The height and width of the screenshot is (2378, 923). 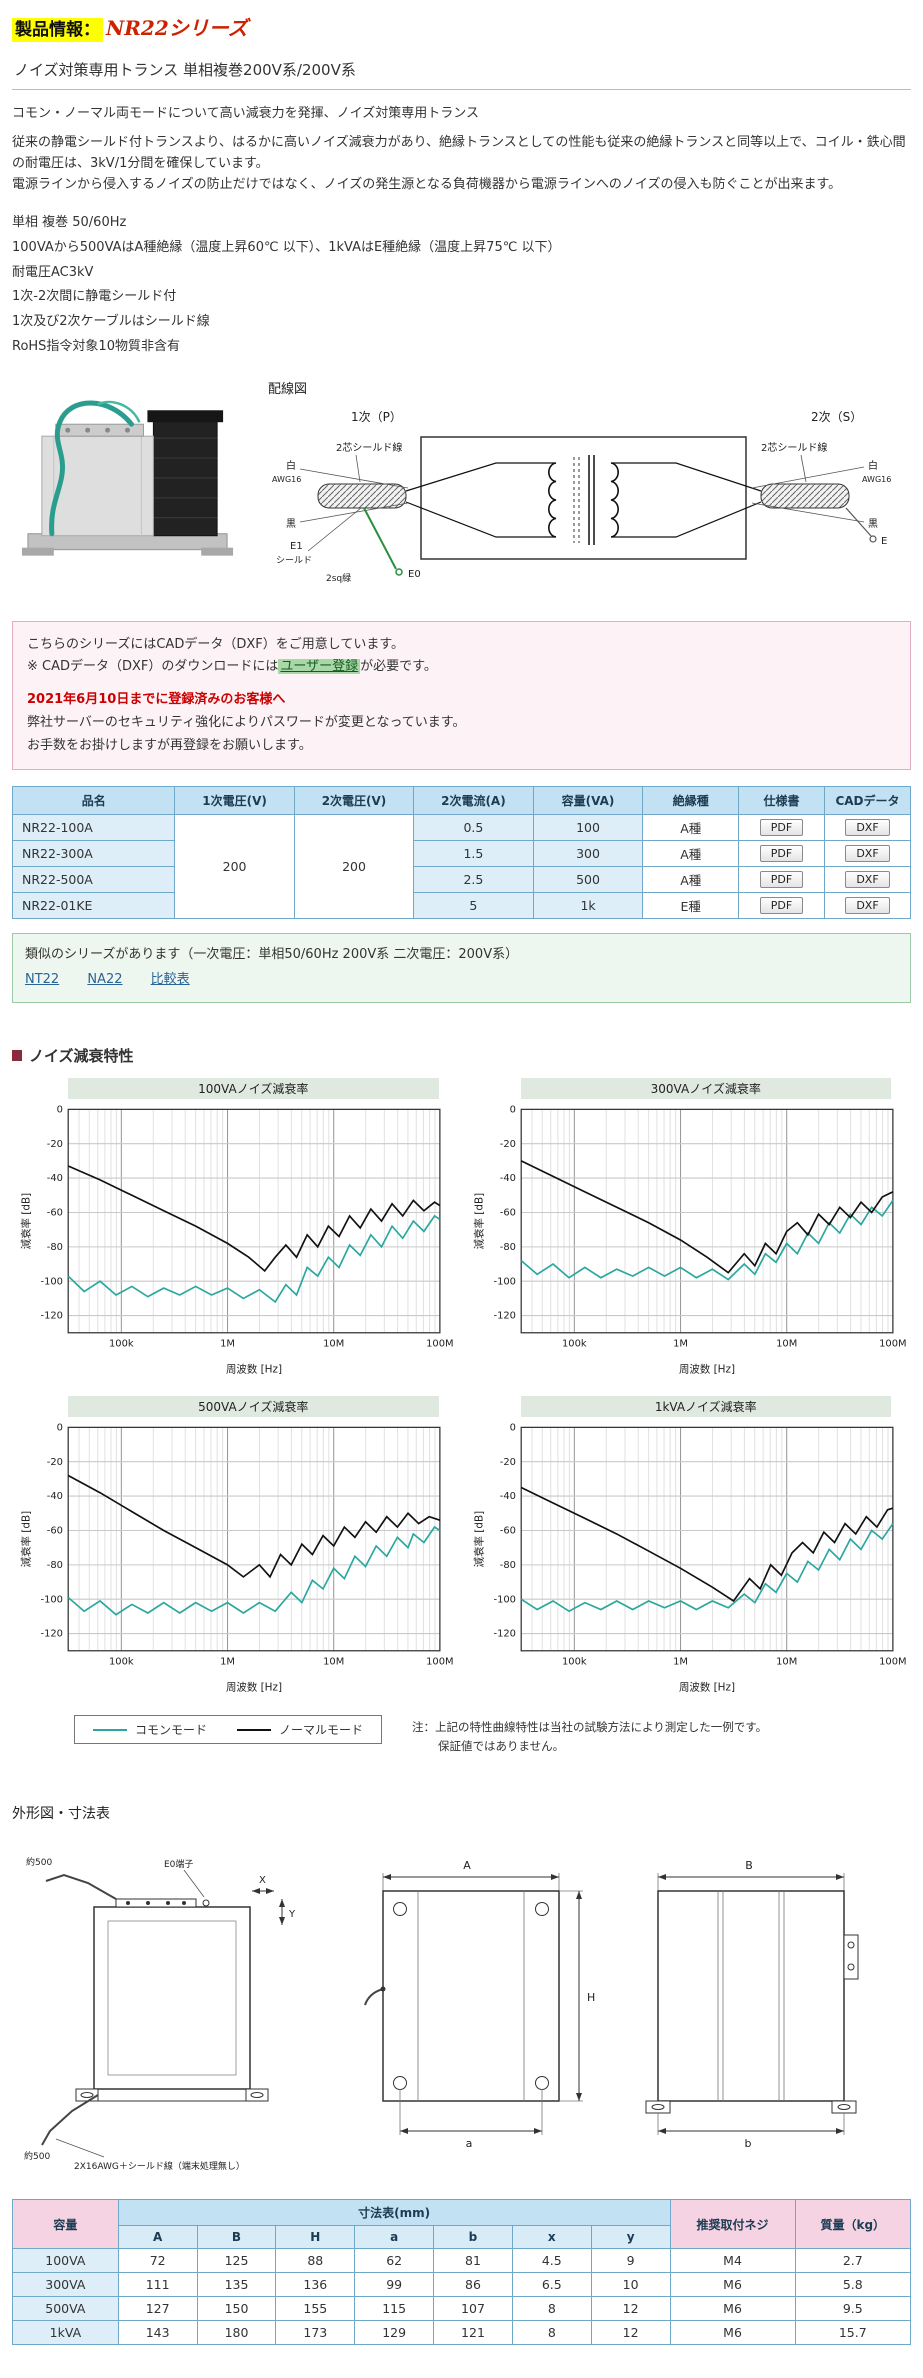 I want to click on svg-text: -80, so click(x=55, y=1247).